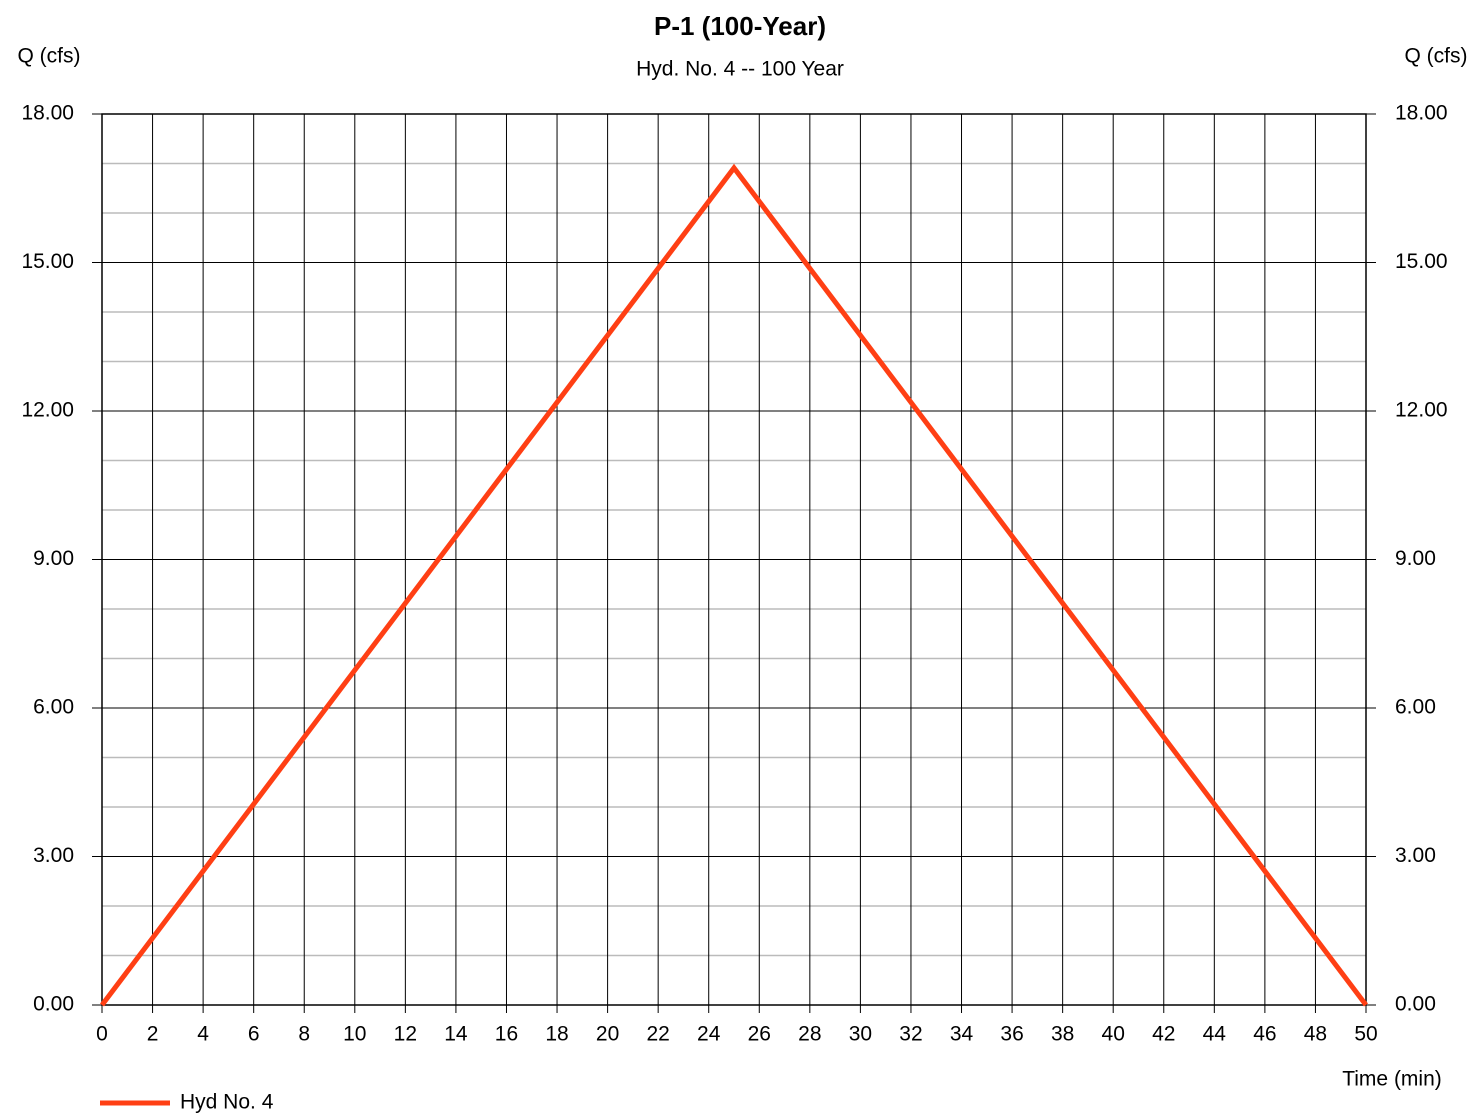 The width and height of the screenshot is (1478, 1114). I want to click on x-tick-label: 34, so click(962, 1034).